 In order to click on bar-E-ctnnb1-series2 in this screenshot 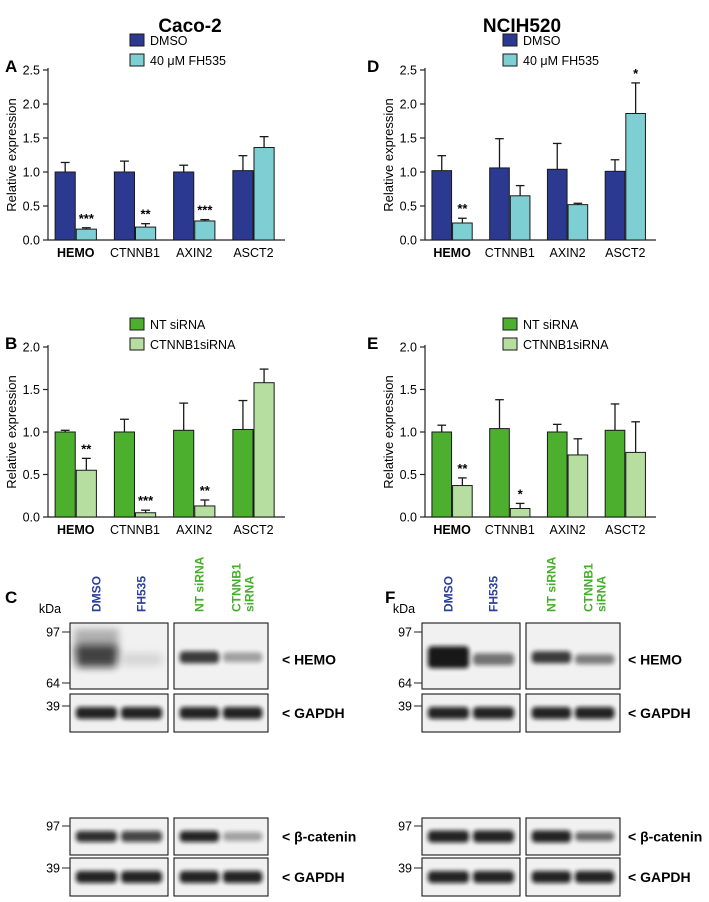, I will do `click(520, 513)`.